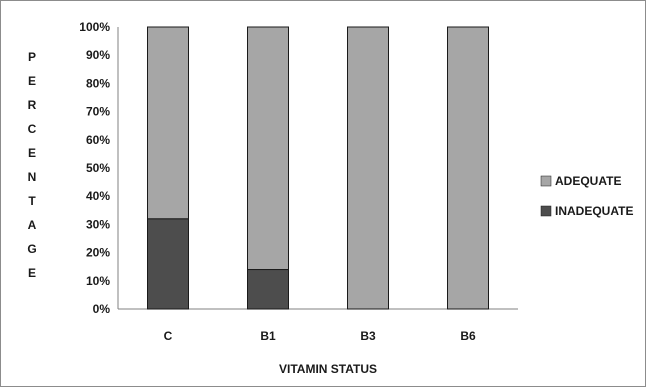 The width and height of the screenshot is (646, 387). What do you see at coordinates (268, 336) in the screenshot?
I see `x-tick-label: B1` at bounding box center [268, 336].